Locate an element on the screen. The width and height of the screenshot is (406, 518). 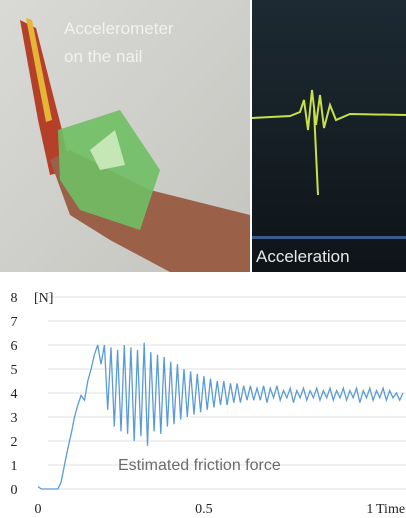
y-tick-label: 7 is located at coordinates (14, 322).